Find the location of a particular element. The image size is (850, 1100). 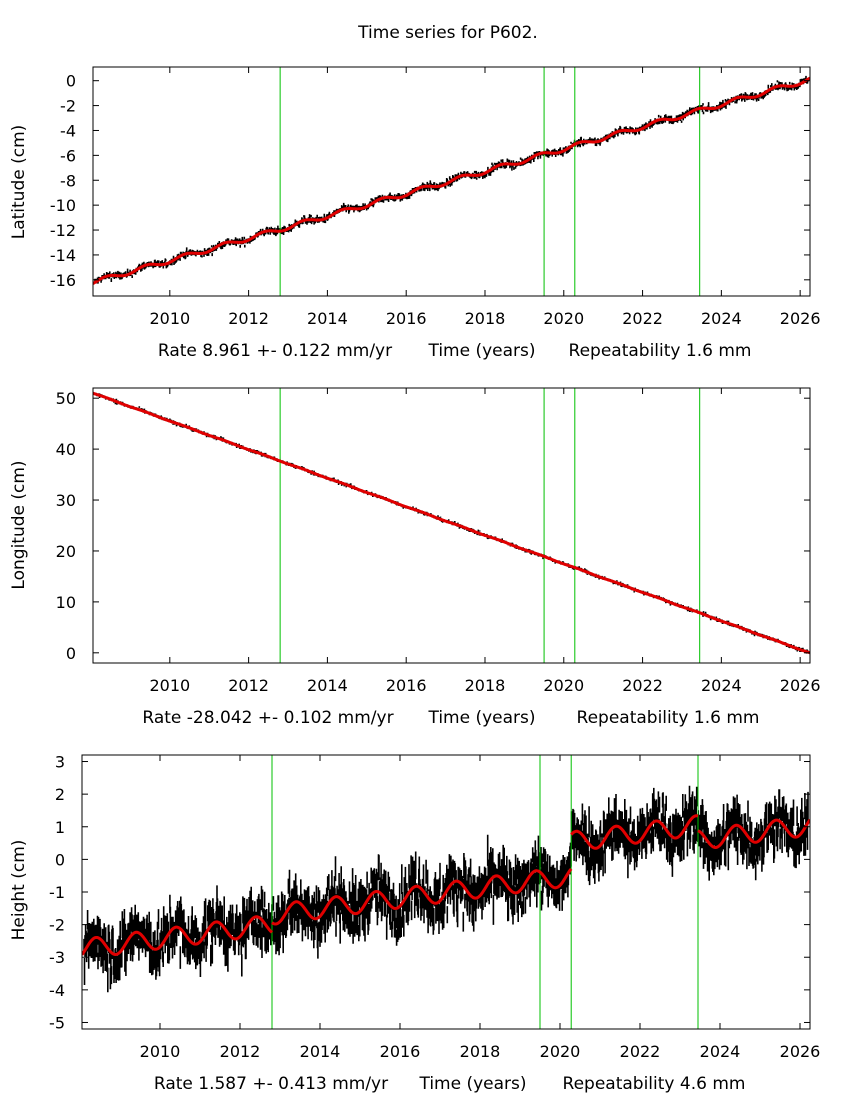

height-rate-text: Rate 1.587 +- 0.413 mm/yr is located at coordinates (271, 1084).